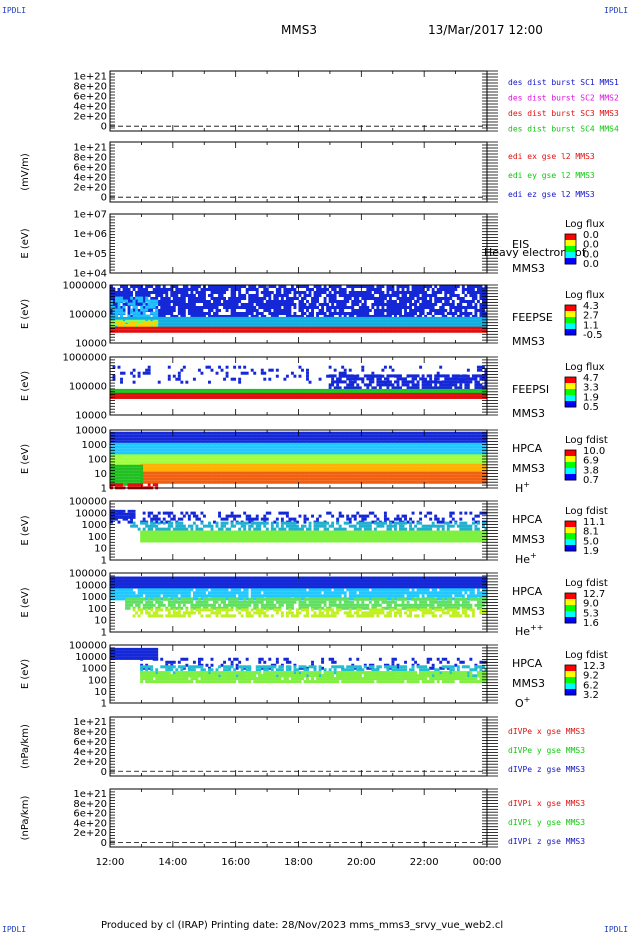  What do you see at coordinates (25, 386) in the screenshot?
I see `y-axis-label: E (eV)` at bounding box center [25, 386].